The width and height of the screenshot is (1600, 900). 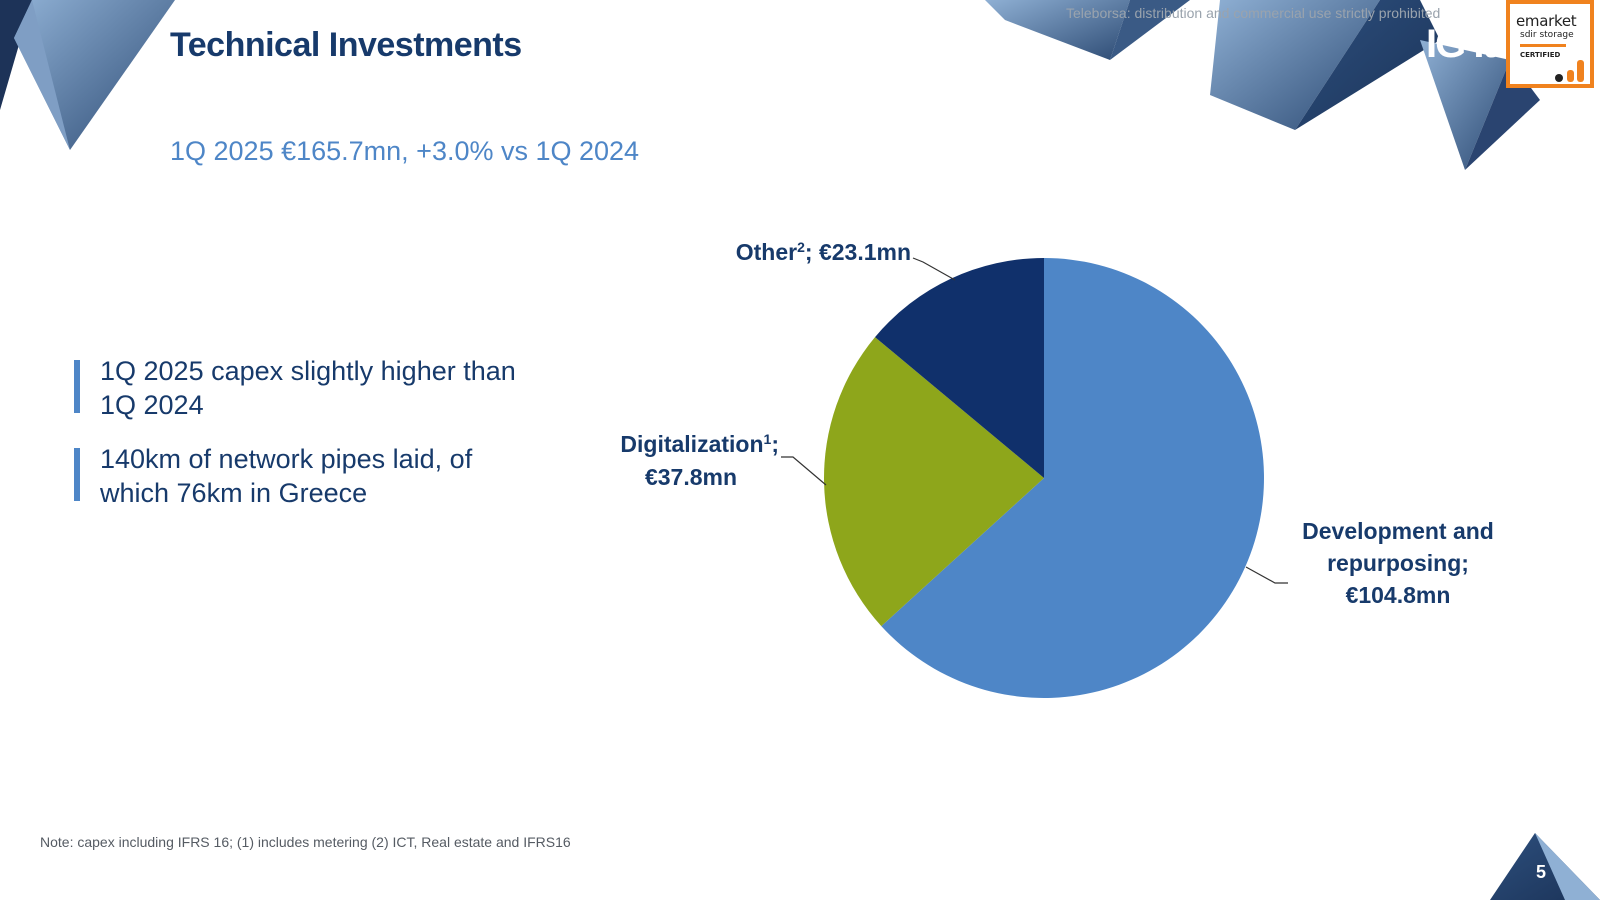 I want to click on pie-slices, so click(x=1043, y=478).